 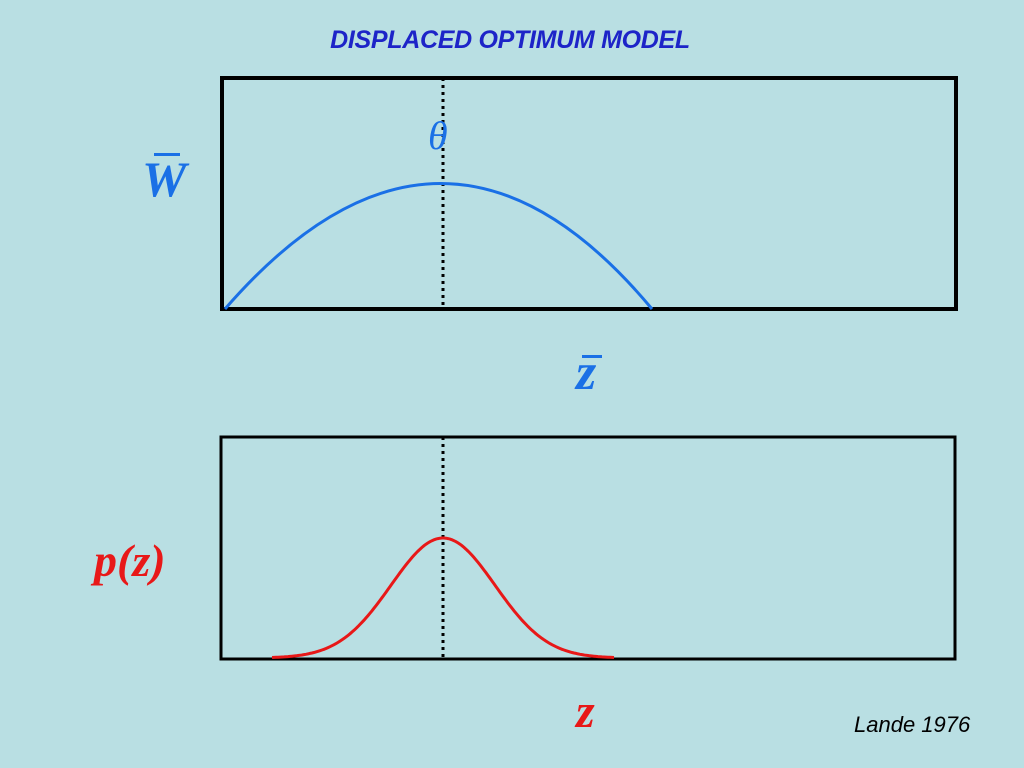 I want to click on mean-fitness-curve, so click(x=438, y=246).